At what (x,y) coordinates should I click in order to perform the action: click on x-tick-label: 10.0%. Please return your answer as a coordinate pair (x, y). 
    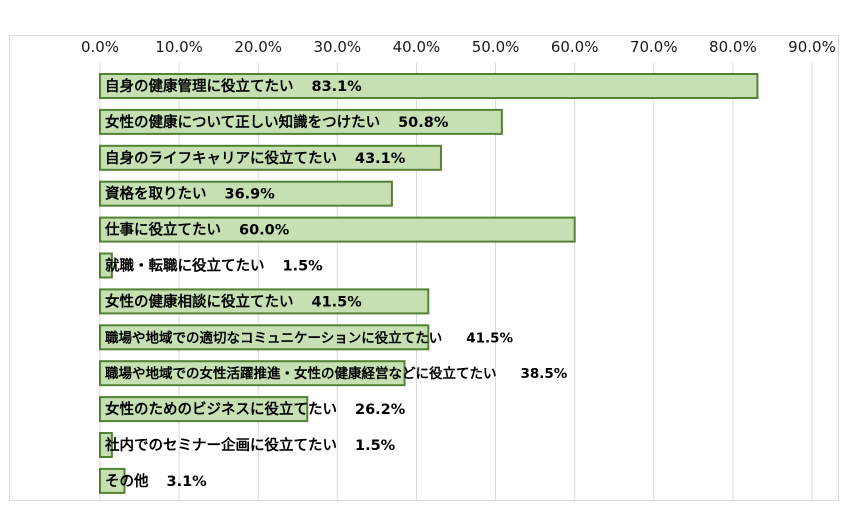
    Looking at the image, I should click on (179, 47).